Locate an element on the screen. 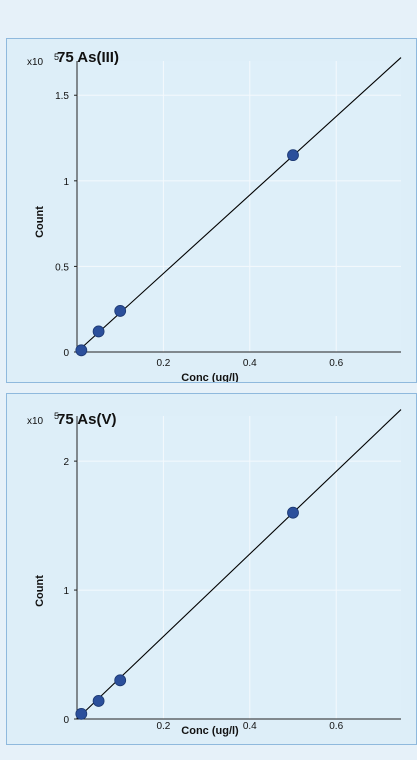 Image resolution: width=417 pixels, height=760 pixels. y-tick-label: 2 is located at coordinates (66, 462).